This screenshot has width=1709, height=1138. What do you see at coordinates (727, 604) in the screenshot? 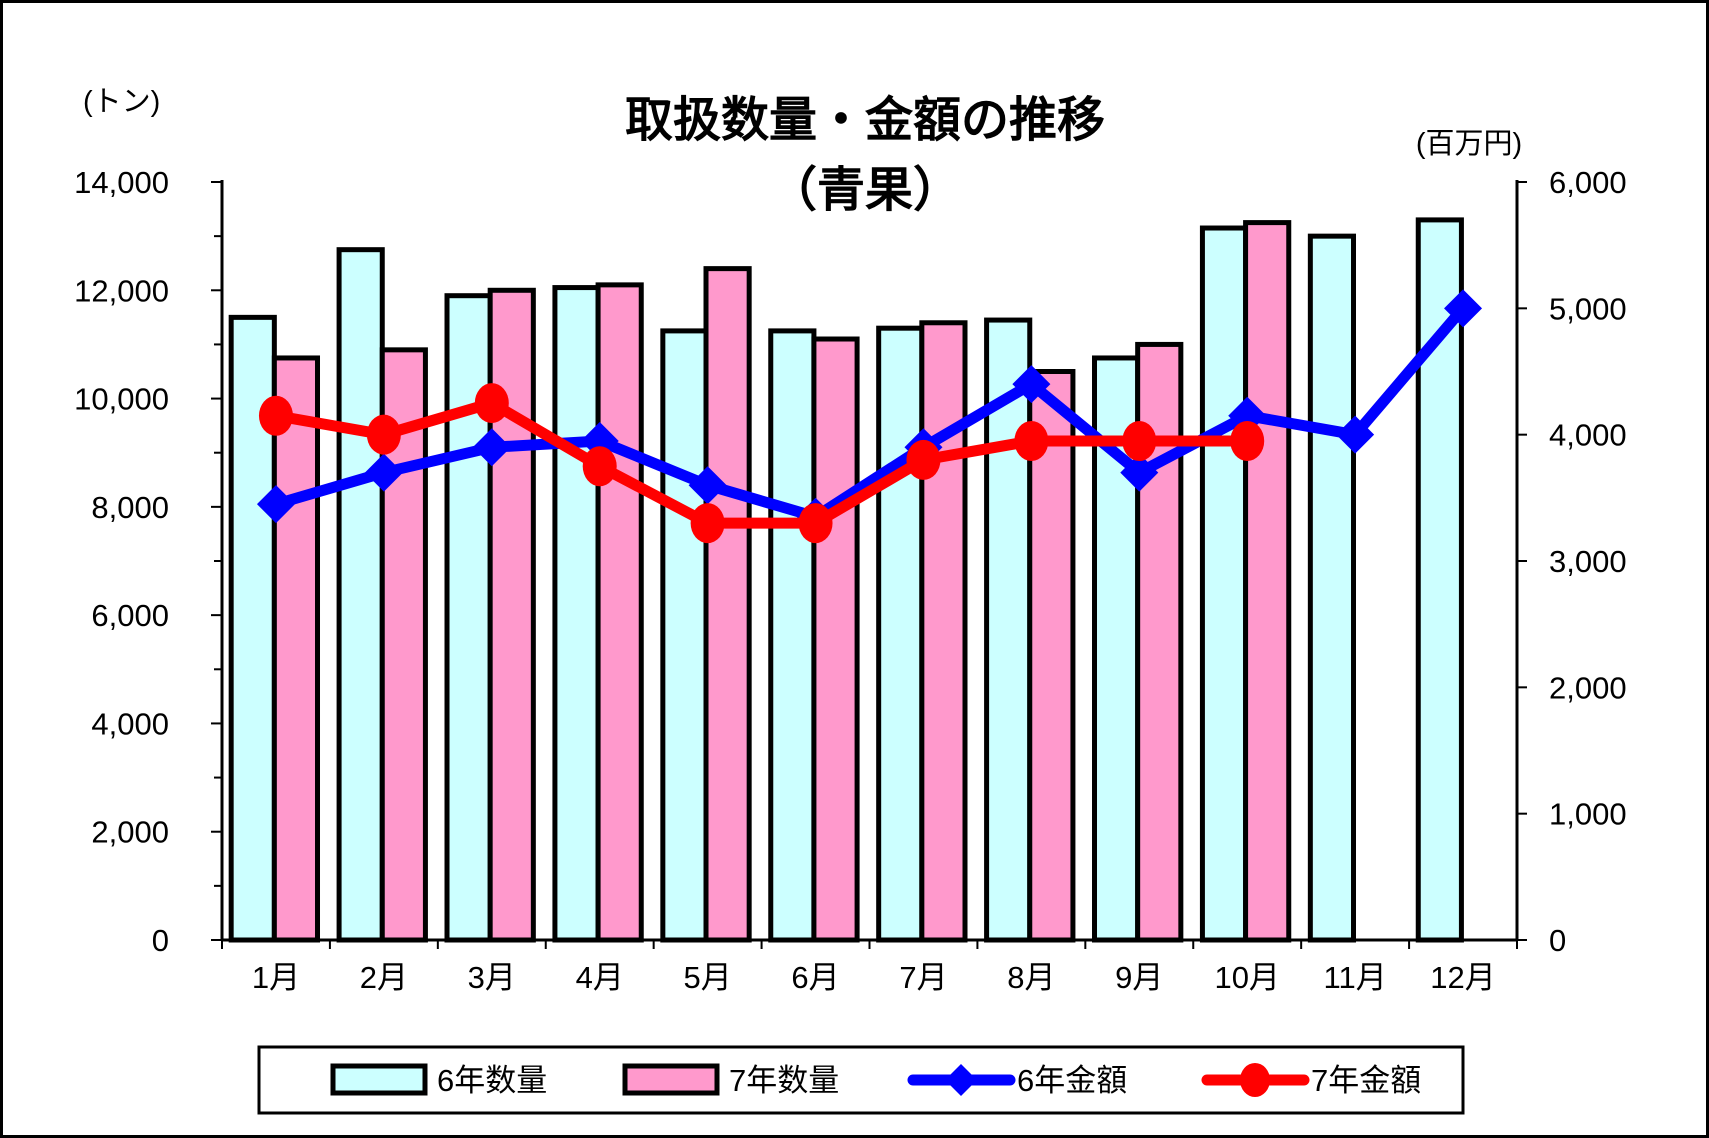
I see `bar-7年数量-5月` at bounding box center [727, 604].